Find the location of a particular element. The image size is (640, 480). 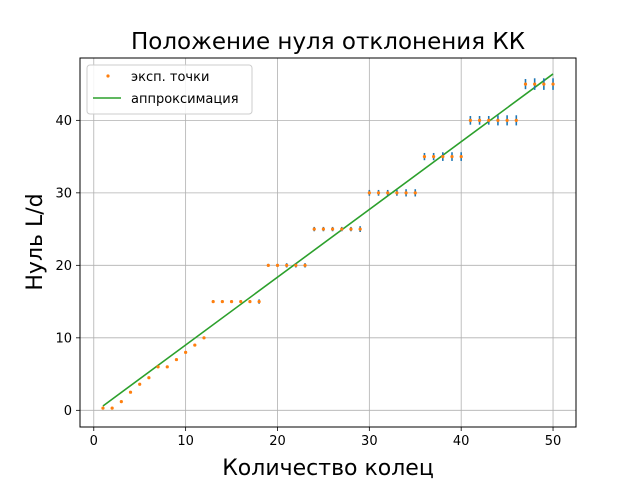

y-tick-label: 10 is located at coordinates (63, 338).